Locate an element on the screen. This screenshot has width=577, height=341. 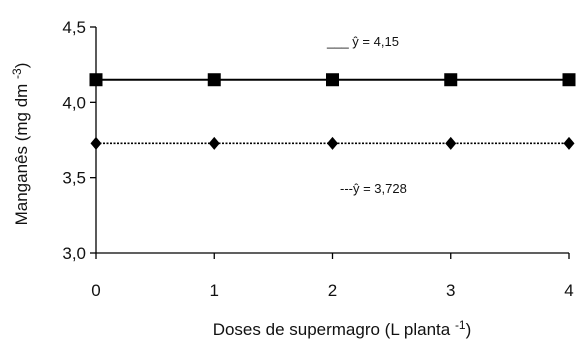
y-axis-title: Manganês (mg dm -3) is located at coordinates (20, 144).